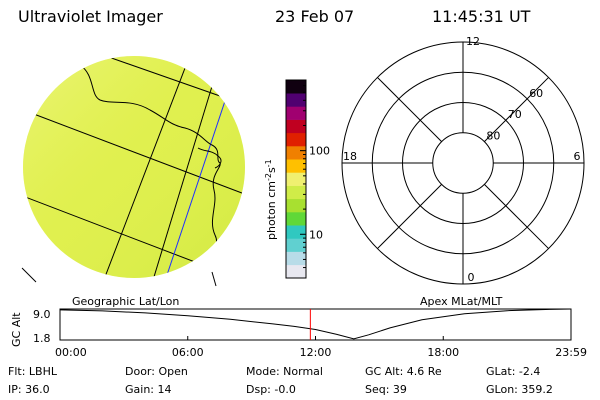  Describe the element at coordinates (473, 41) in the screenshot. I see `mlt-label: 12` at that location.